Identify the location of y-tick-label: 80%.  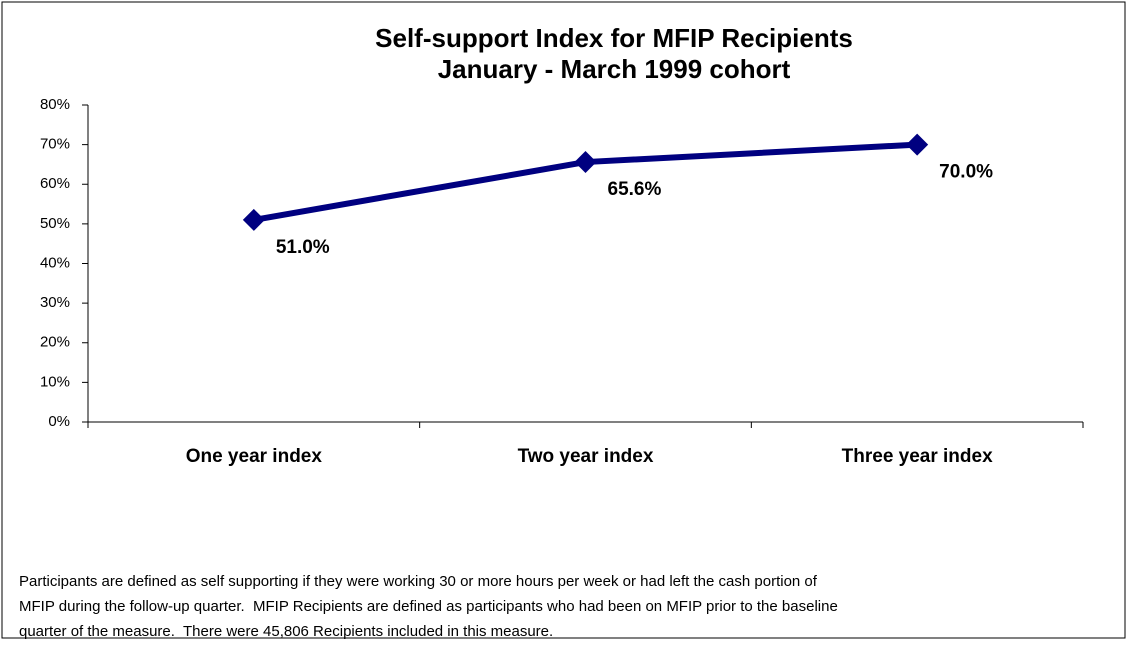
(55, 104).